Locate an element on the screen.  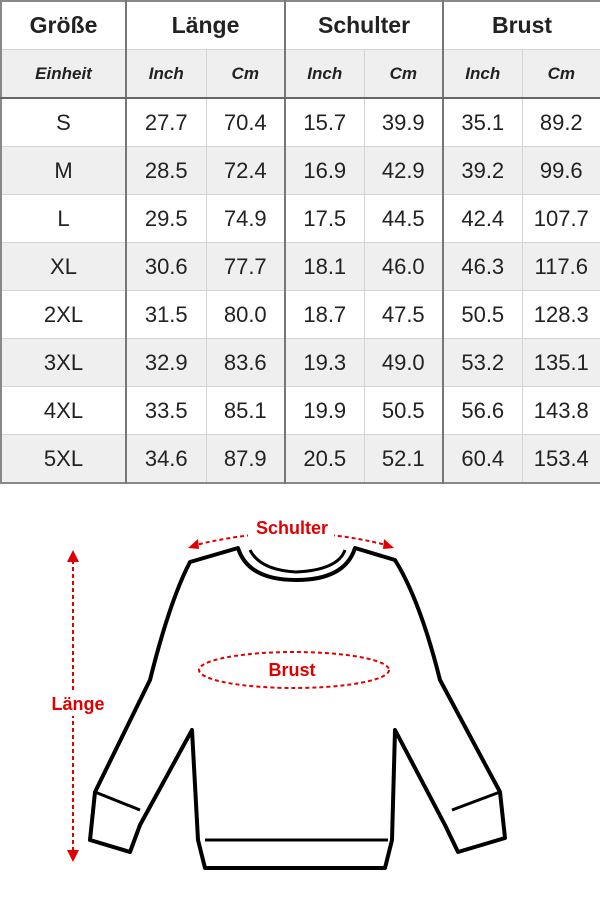
measurement-cell: 143.8 is located at coordinates (560, 410).